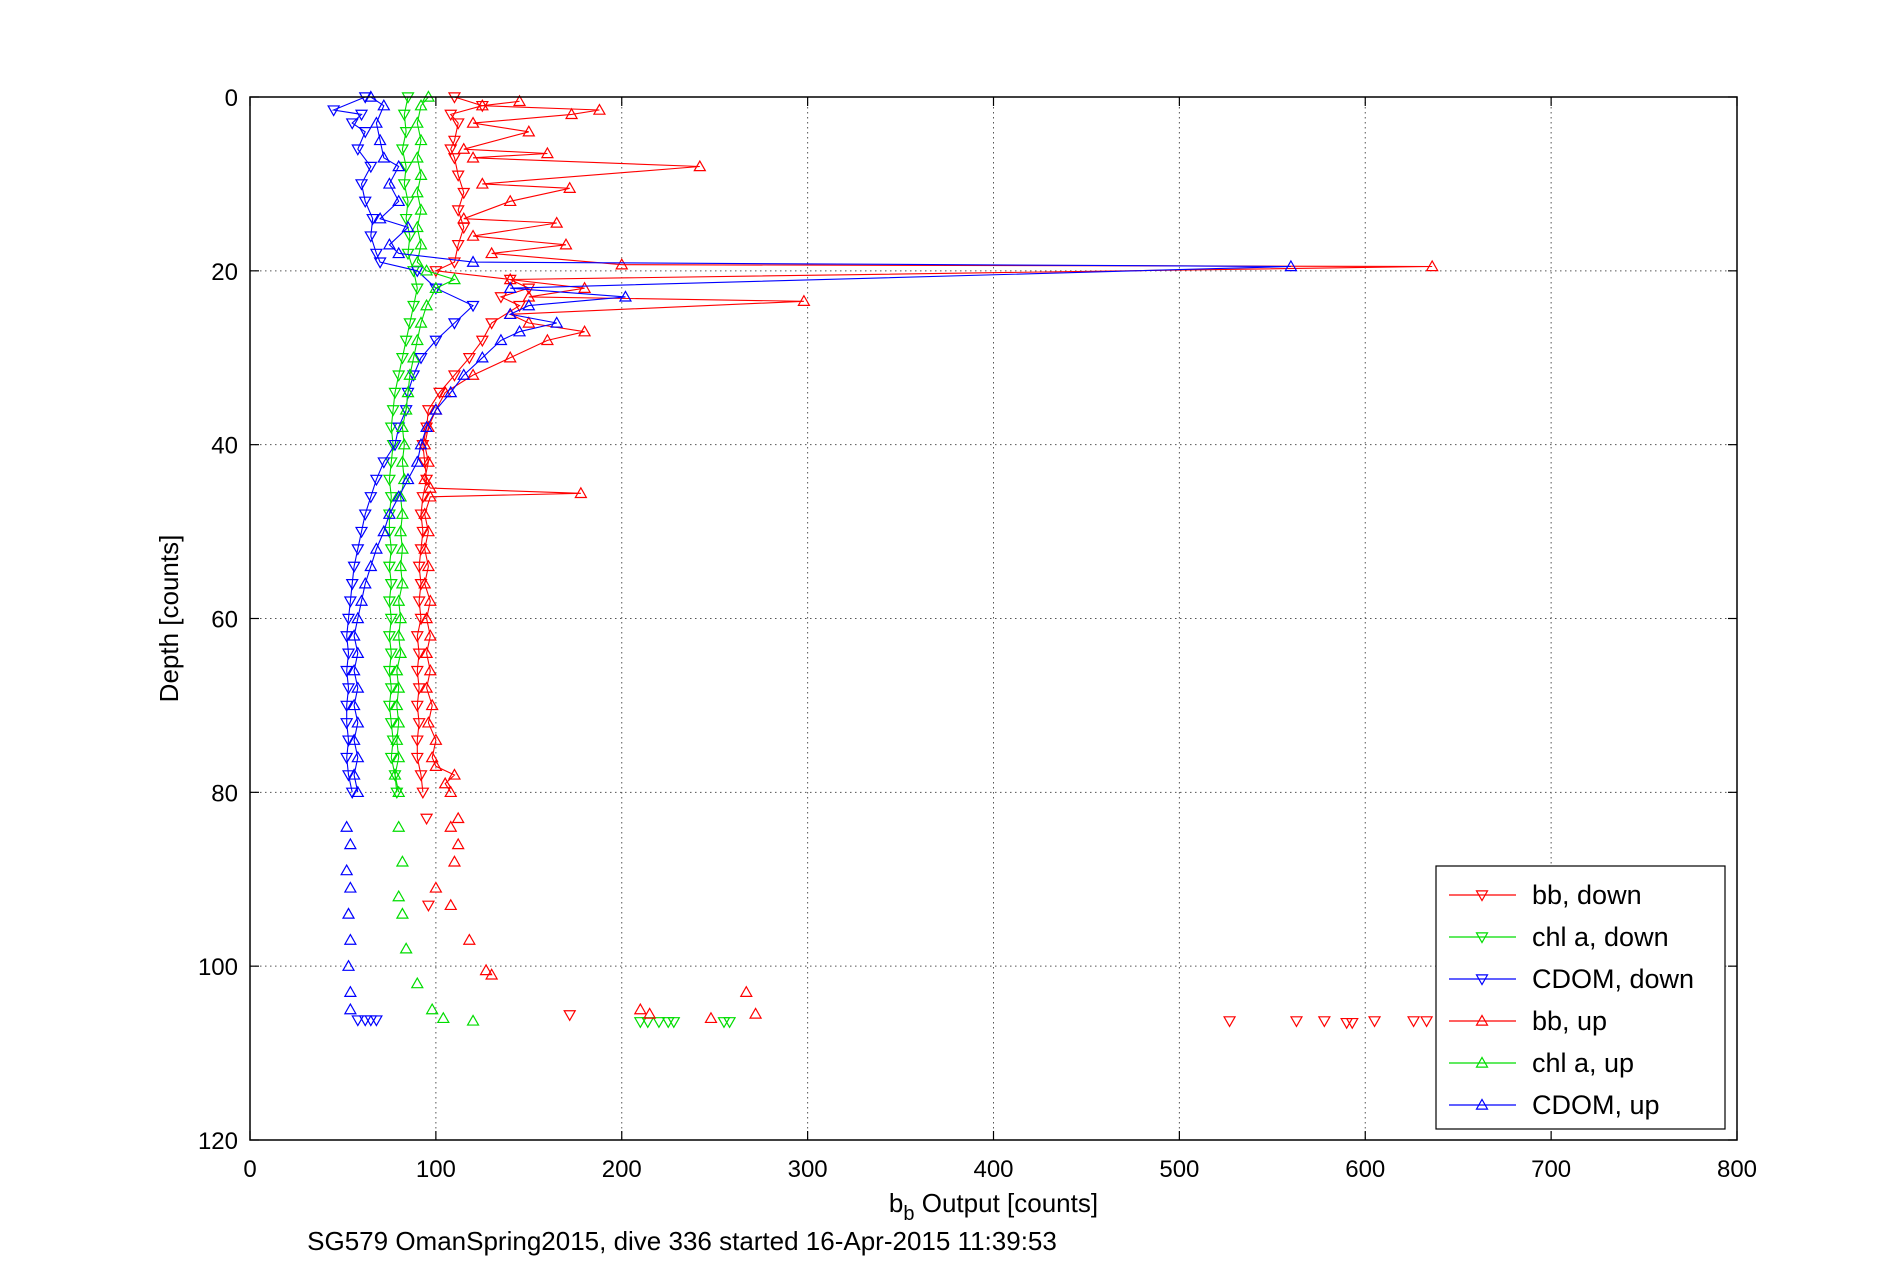 Image resolution: width=1891 pixels, height=1262 pixels. What do you see at coordinates (808, 1169) in the screenshot?
I see `x-tick-label: 300` at bounding box center [808, 1169].